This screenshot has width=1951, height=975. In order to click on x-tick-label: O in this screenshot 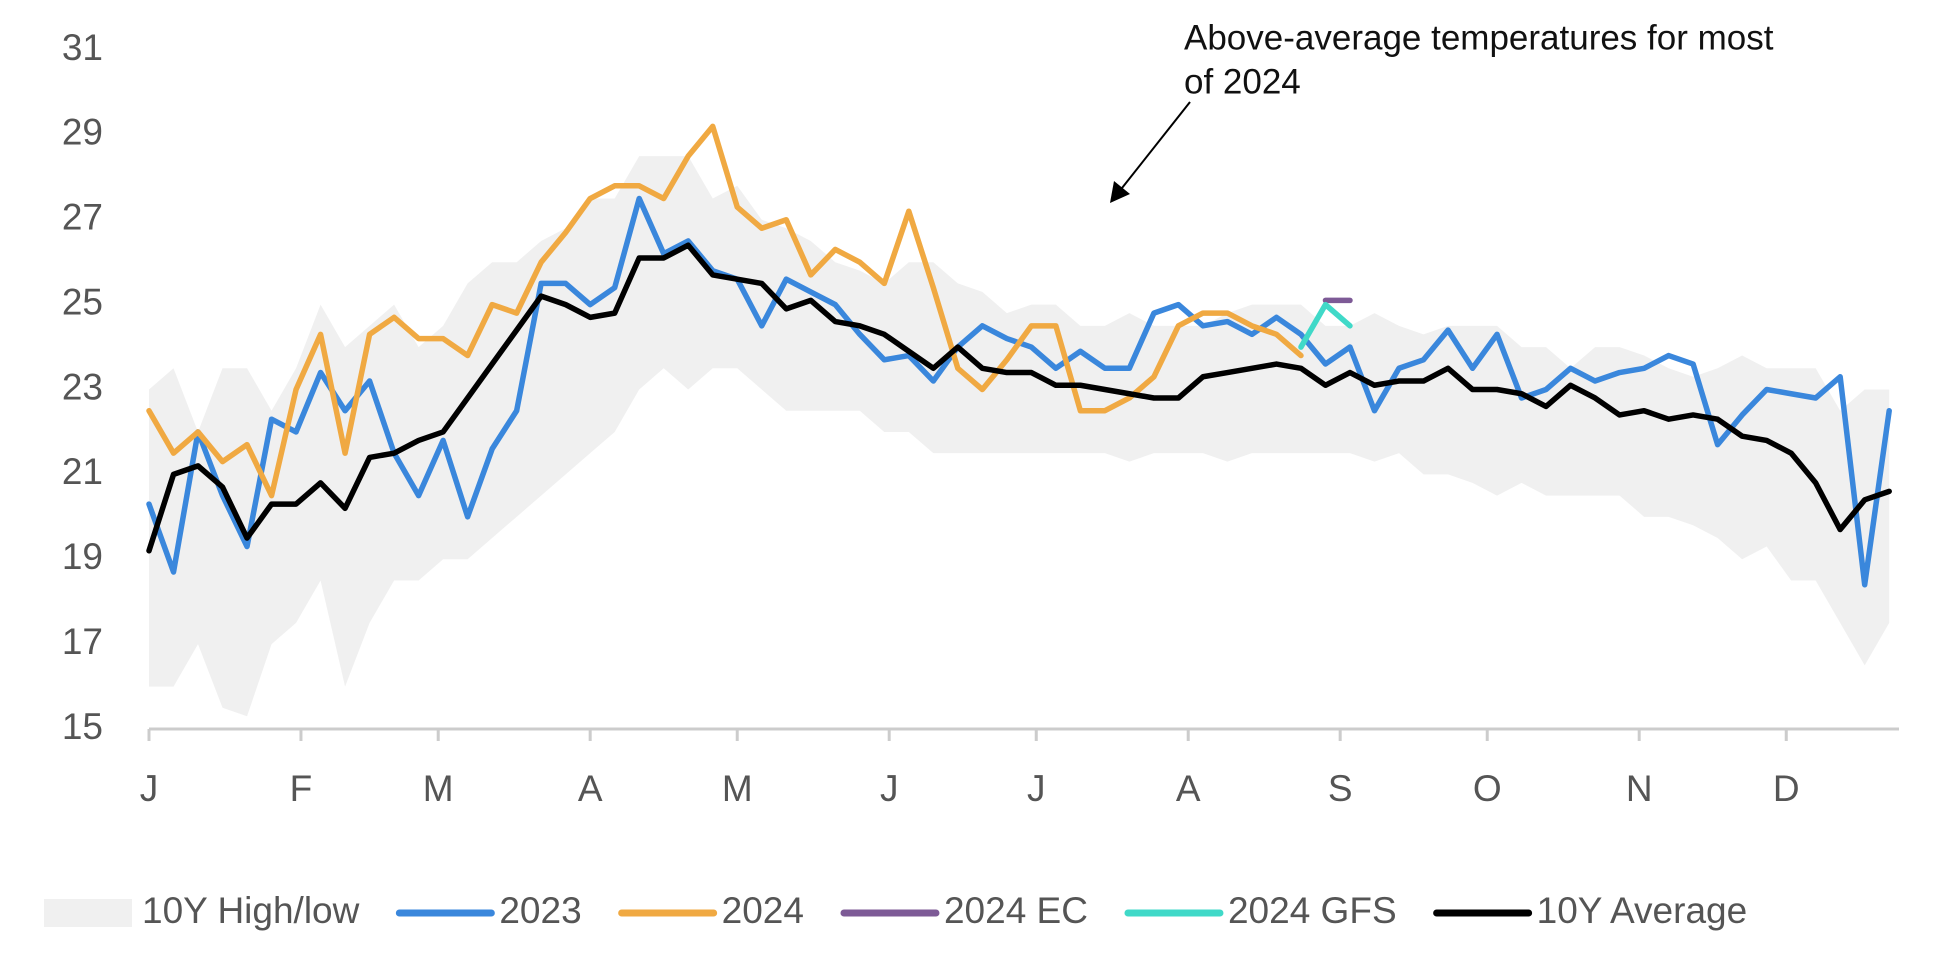, I will do `click(1487, 788)`.